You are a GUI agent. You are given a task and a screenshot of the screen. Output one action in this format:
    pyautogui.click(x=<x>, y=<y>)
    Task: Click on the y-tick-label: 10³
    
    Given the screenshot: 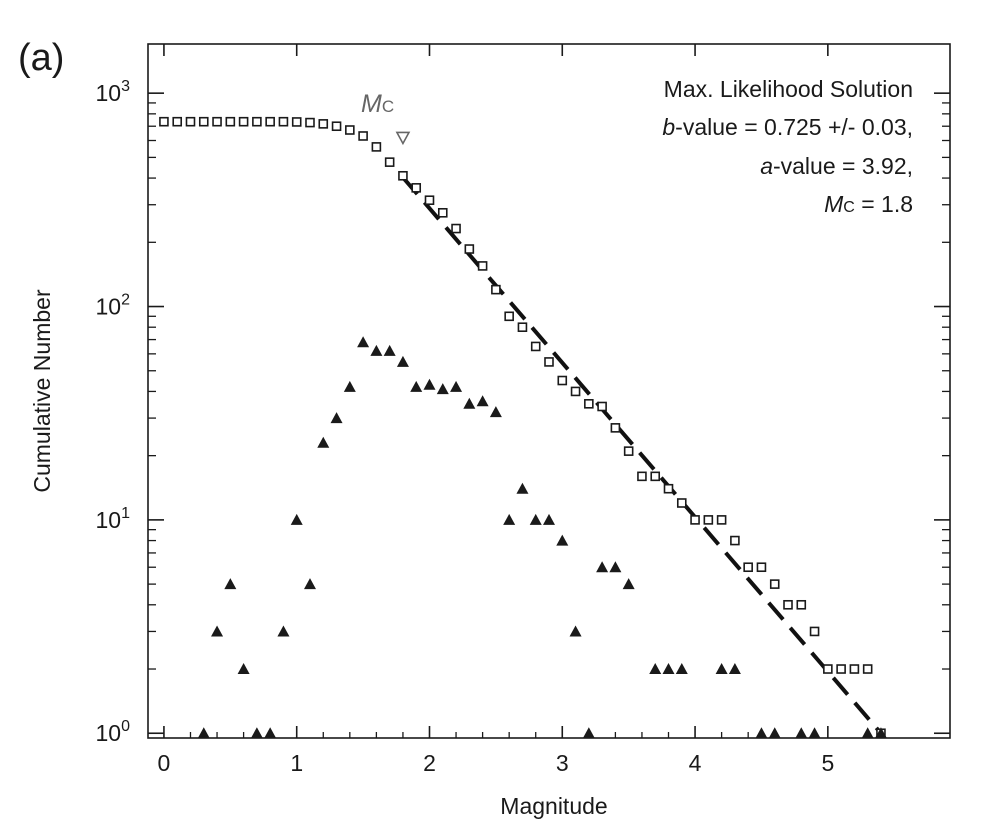 What is the action you would take?
    pyautogui.click(x=113, y=92)
    